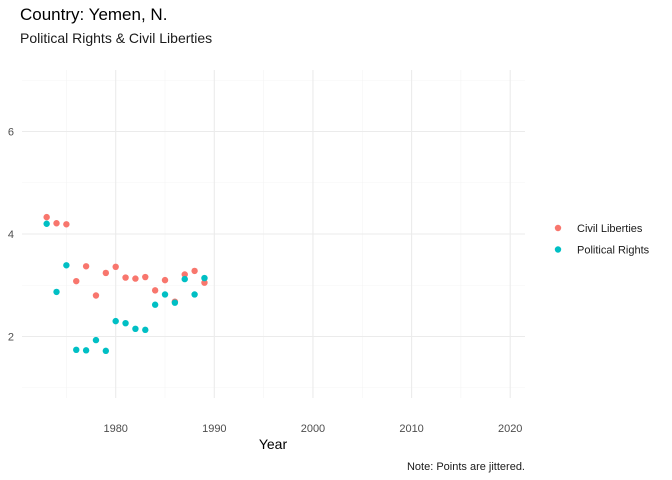 This screenshot has height=480, width=672. Describe the element at coordinates (510, 429) in the screenshot. I see `x-tick-label: 2020` at that location.